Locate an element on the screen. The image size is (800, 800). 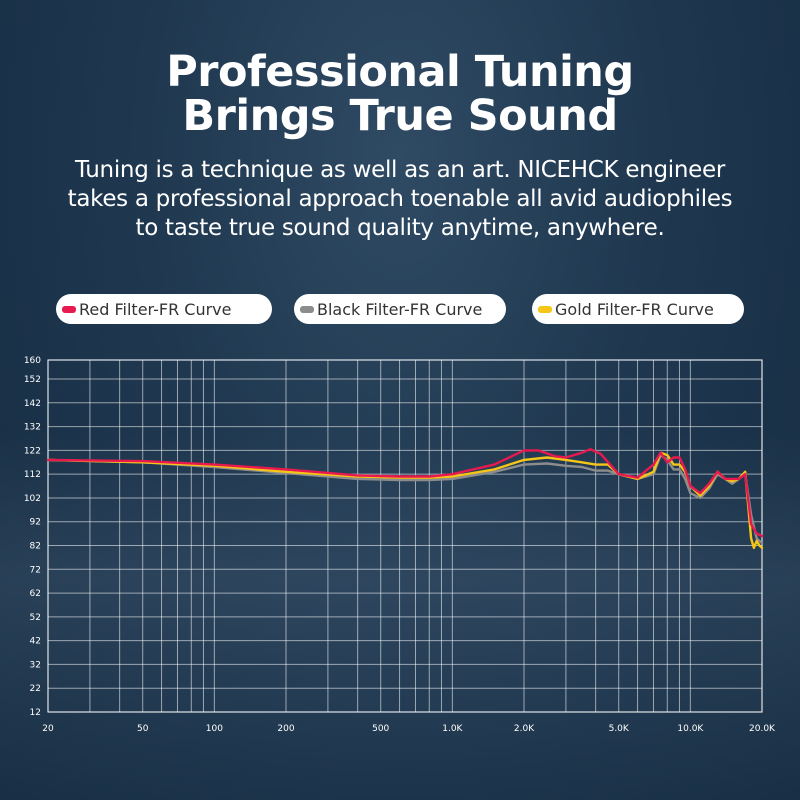
x-tick-label: 500 is located at coordinates (380, 729).